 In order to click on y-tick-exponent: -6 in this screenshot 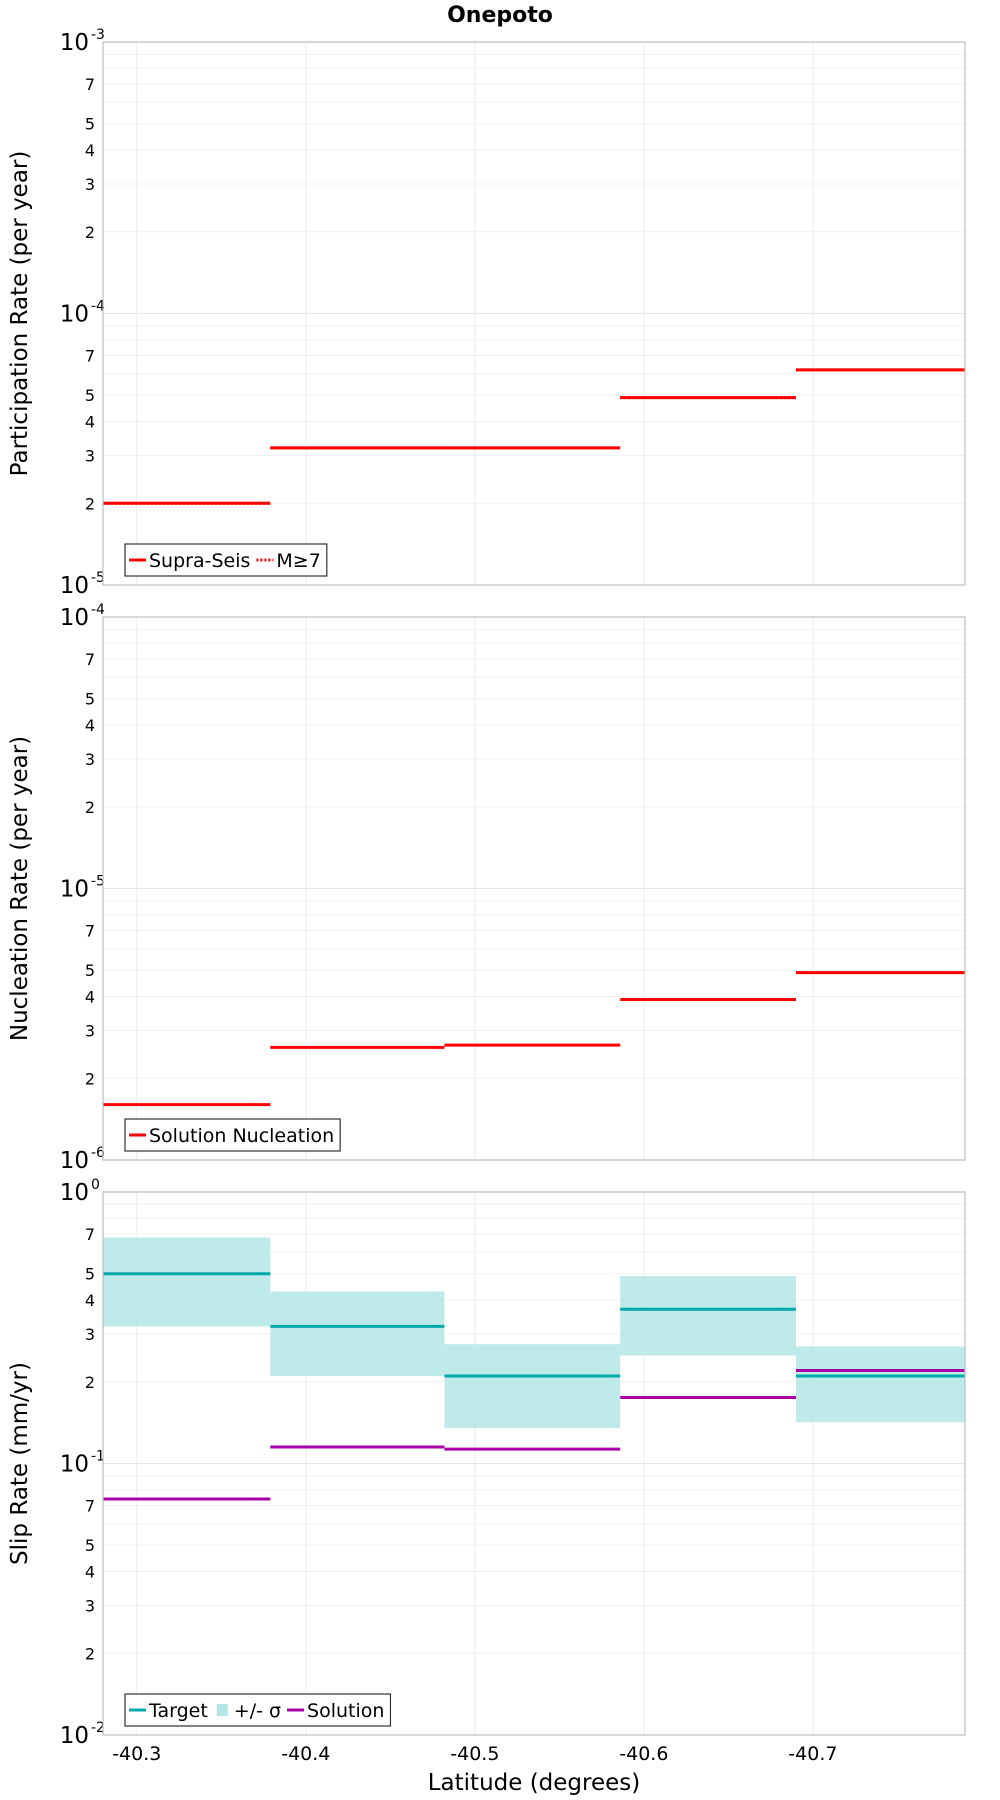, I will do `click(98, 1153)`.